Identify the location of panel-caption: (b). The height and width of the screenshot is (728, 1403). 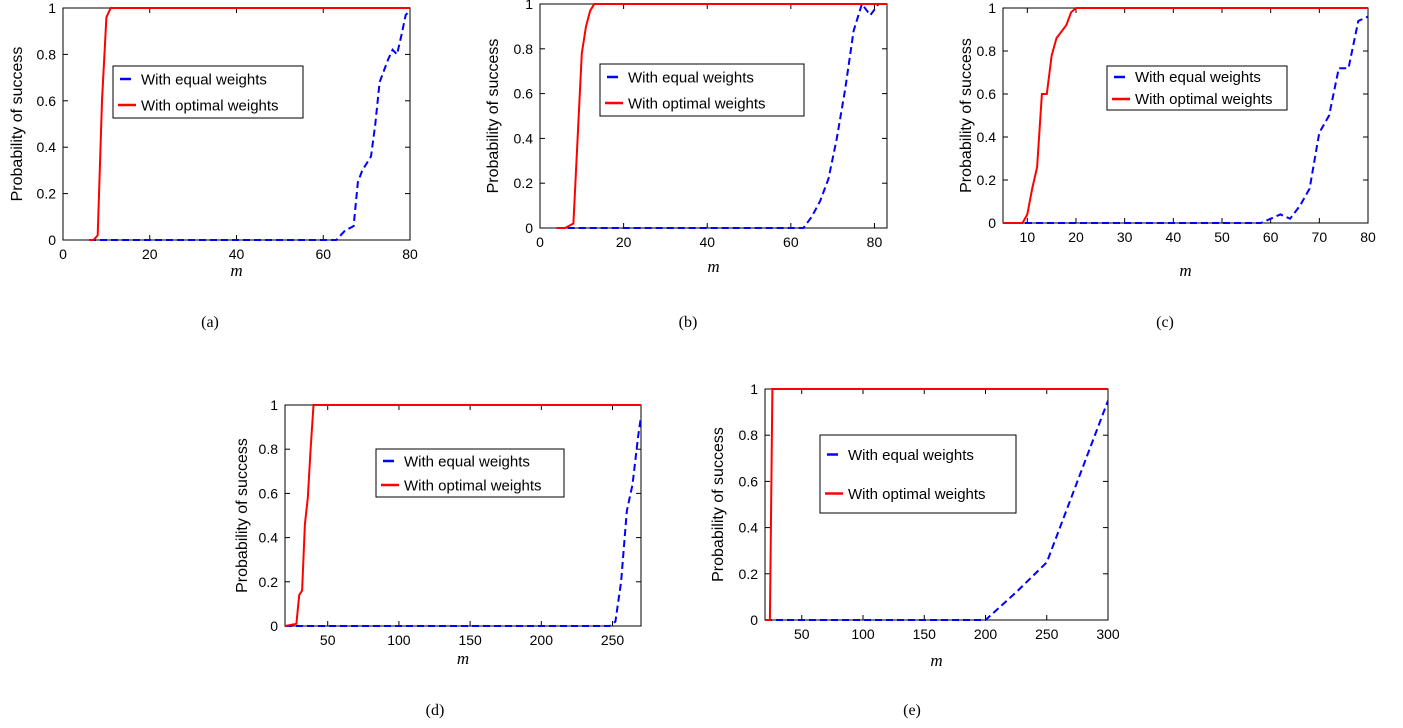
(688, 322).